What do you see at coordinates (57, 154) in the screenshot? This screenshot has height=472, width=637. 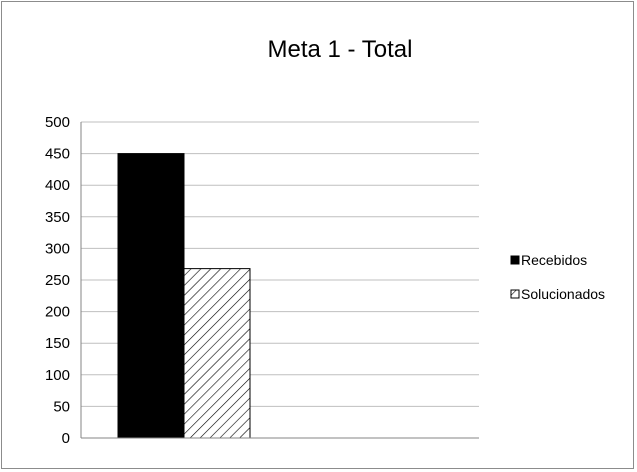 I see `y-tick-label: 450` at bounding box center [57, 154].